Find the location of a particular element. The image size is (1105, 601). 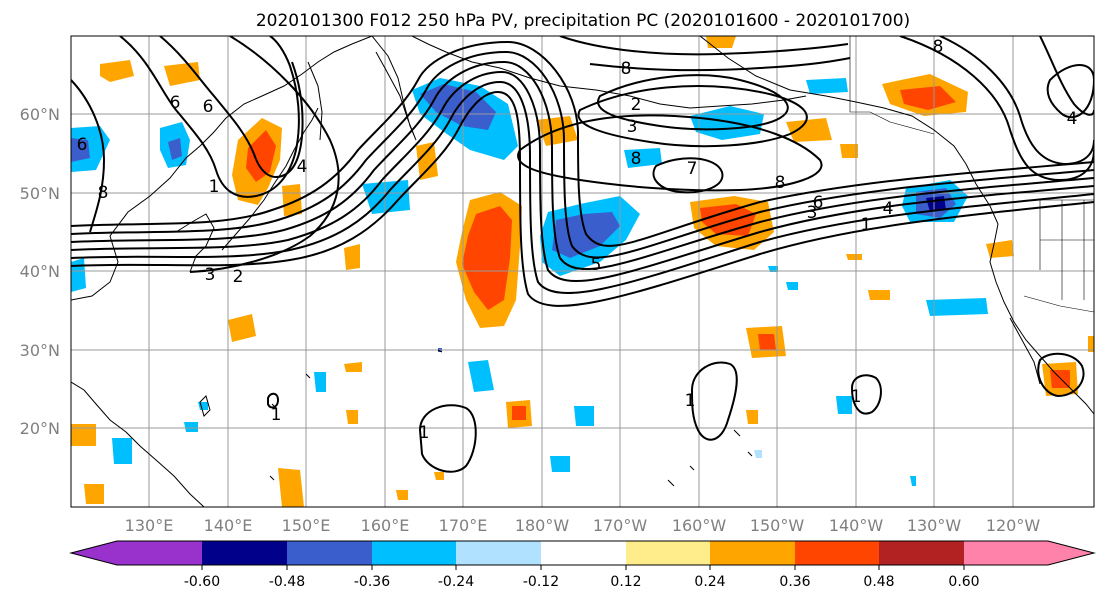

coast-kamchatka is located at coordinates (394, 88).